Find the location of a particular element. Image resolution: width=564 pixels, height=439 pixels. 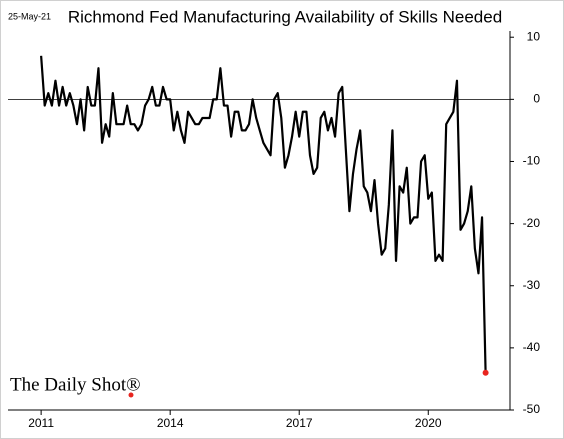

x-tick-label: 2014 is located at coordinates (170, 423).